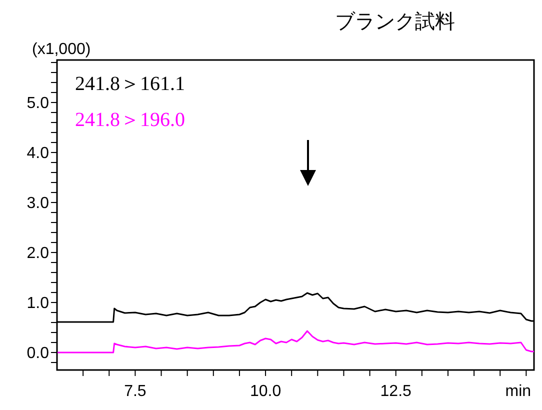 This screenshot has width=542, height=410. What do you see at coordinates (130, 84) in the screenshot?
I see `text: 241.8＞161.1` at bounding box center [130, 84].